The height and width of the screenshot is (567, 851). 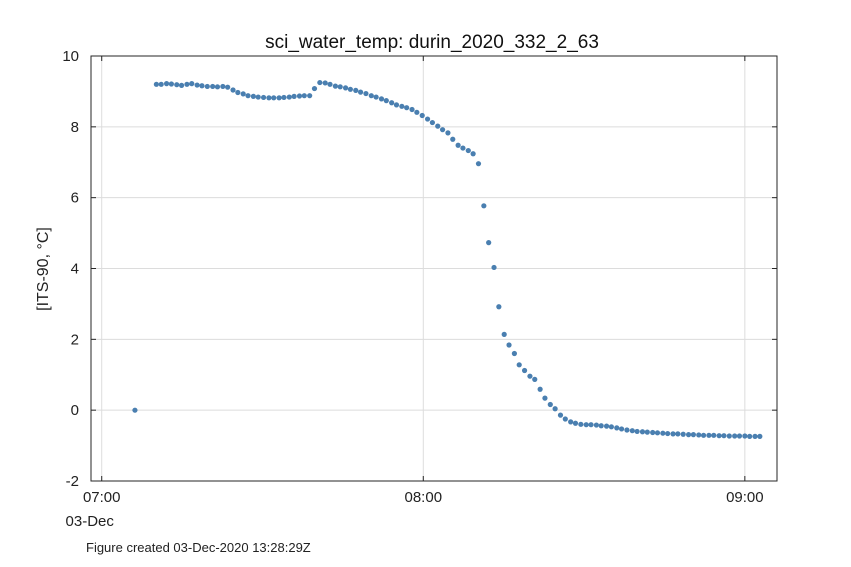 What do you see at coordinates (424, 497) in the screenshot?
I see `x-tick-label: 08:00` at bounding box center [424, 497].